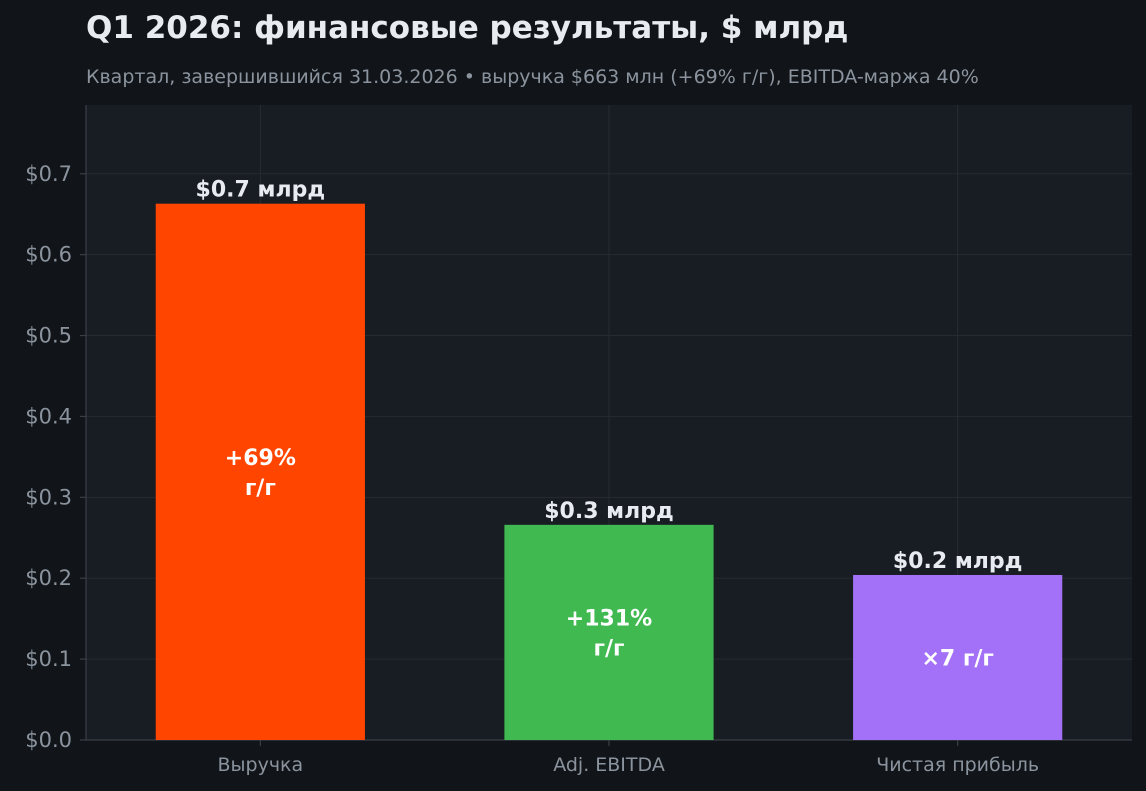 Image resolution: width=1146 pixels, height=791 pixels. I want to click on y-tick-label: $0.2, so click(48, 578).